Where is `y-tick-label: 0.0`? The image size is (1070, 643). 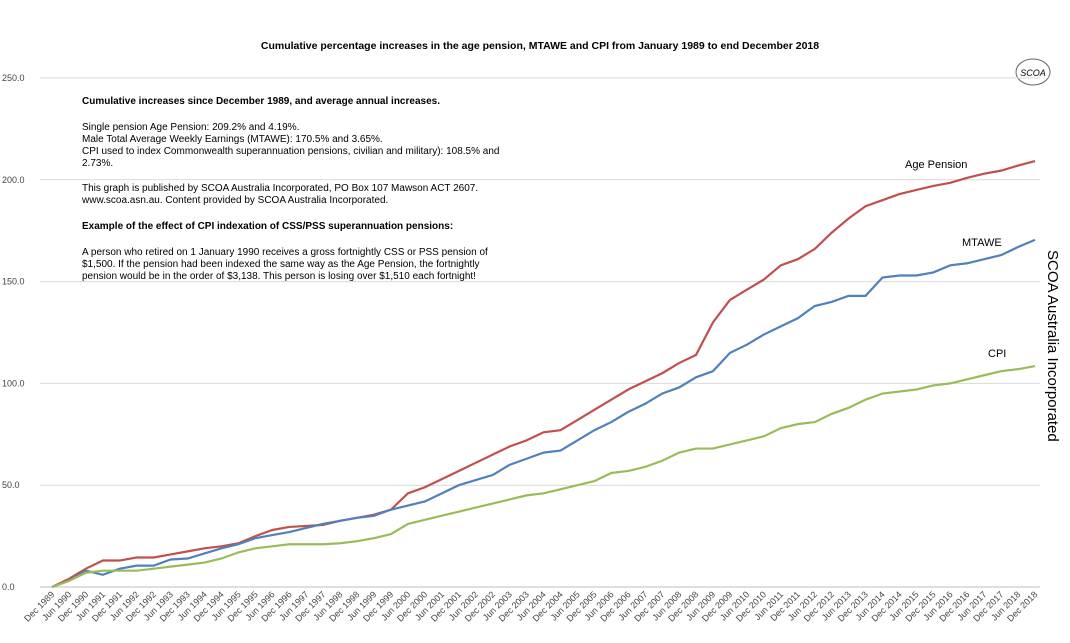
y-tick-label: 0.0 is located at coordinates (8, 587).